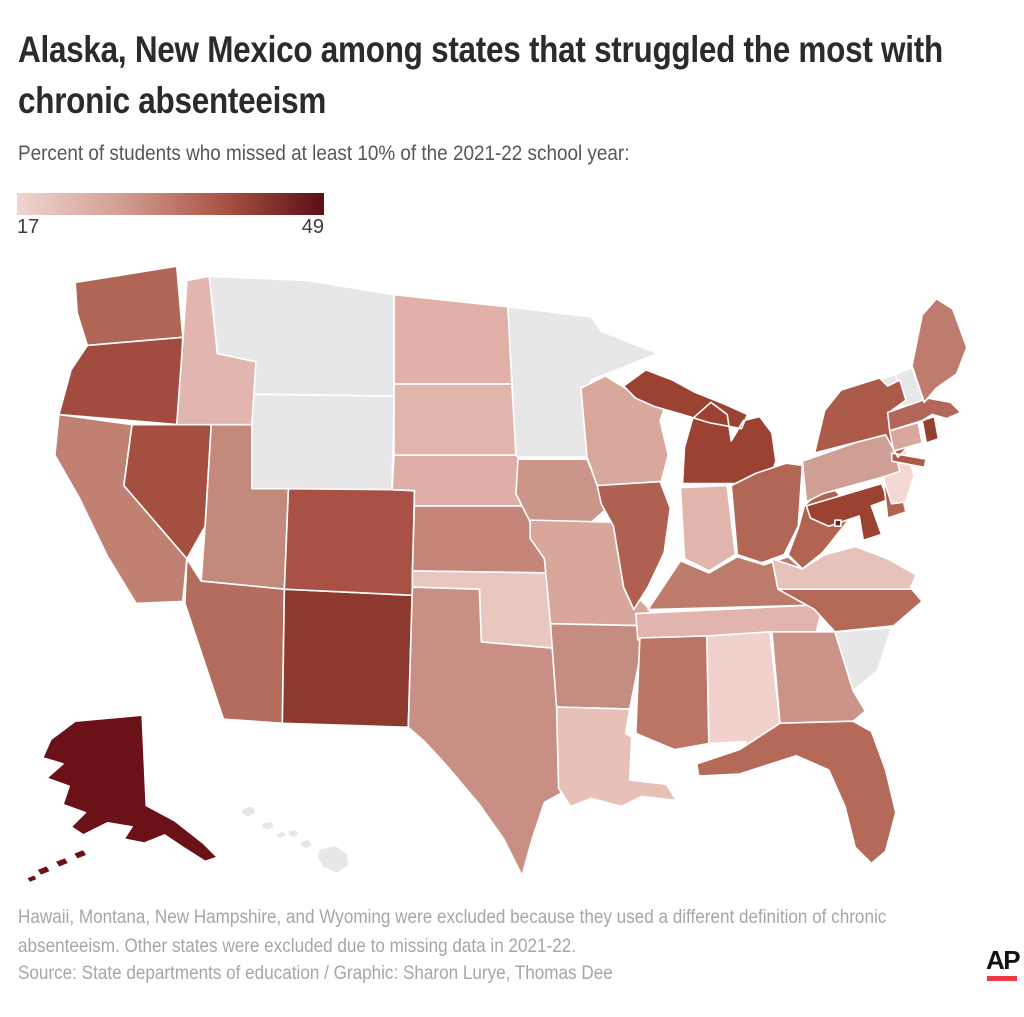 The height and width of the screenshot is (1017, 1024). What do you see at coordinates (1002, 978) in the screenshot?
I see `ap-logo-underline` at bounding box center [1002, 978].